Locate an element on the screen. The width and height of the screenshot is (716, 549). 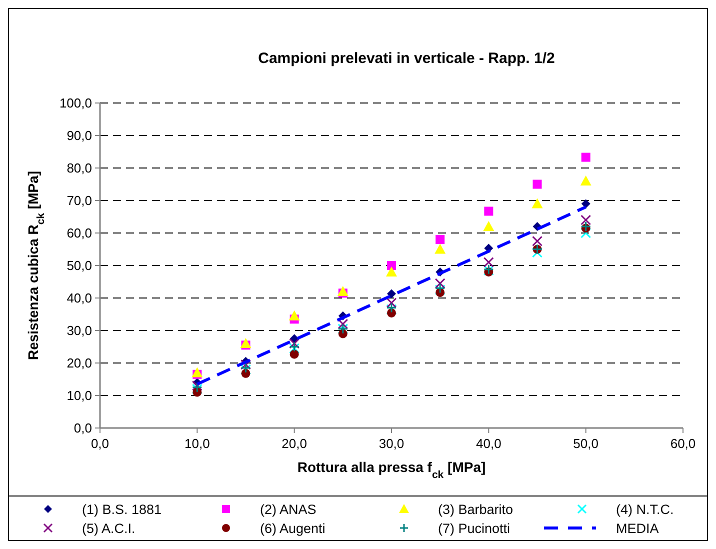
x-tick-label: 50,0 is located at coordinates (585, 443).